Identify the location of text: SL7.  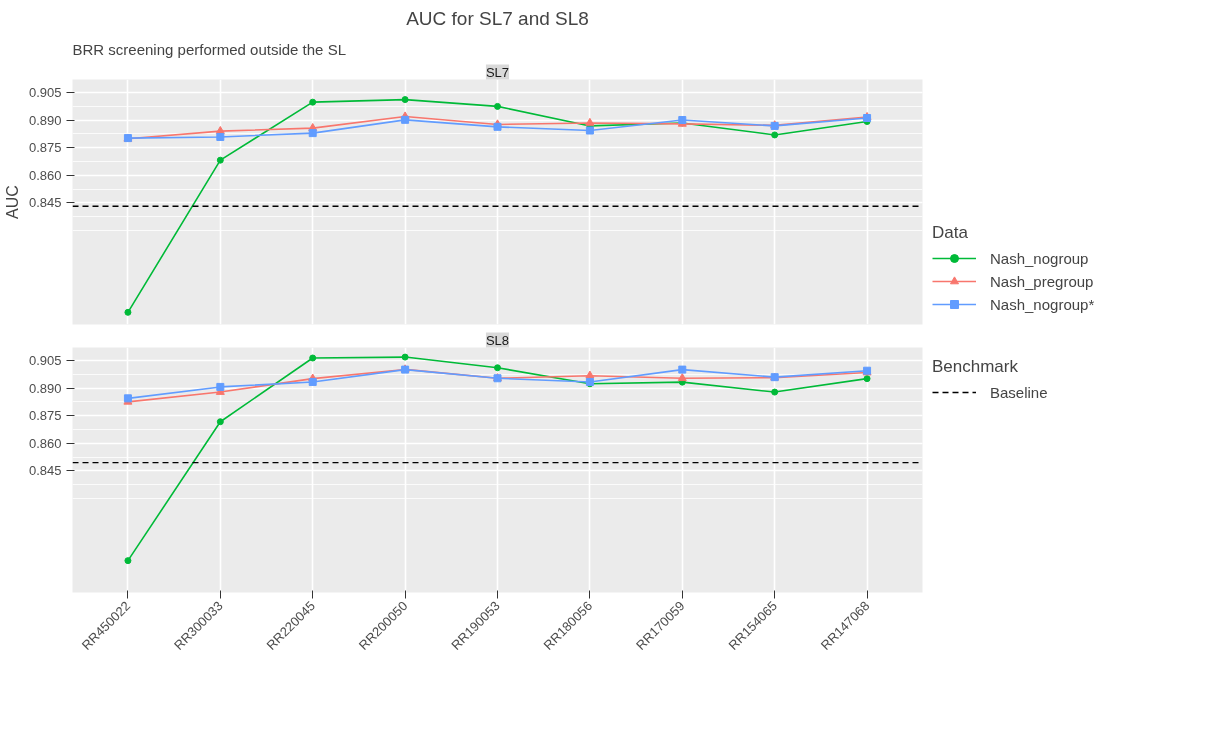
(497, 72).